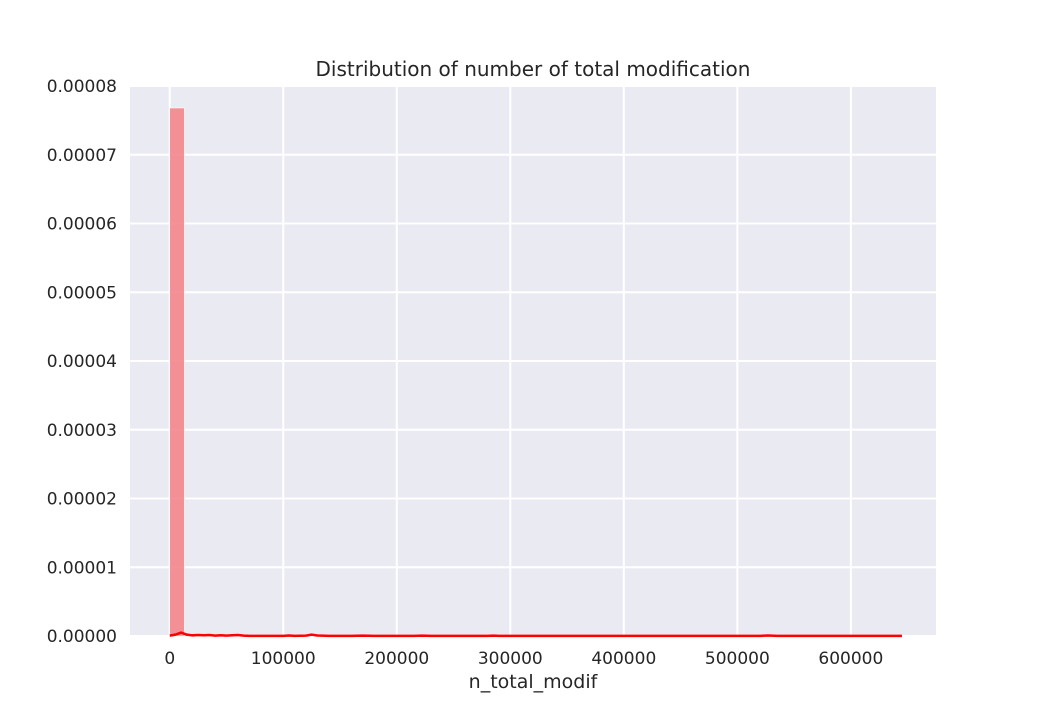 The image size is (1040, 715). What do you see at coordinates (534, 682) in the screenshot?
I see `x-axis-label: n_total_modif` at bounding box center [534, 682].